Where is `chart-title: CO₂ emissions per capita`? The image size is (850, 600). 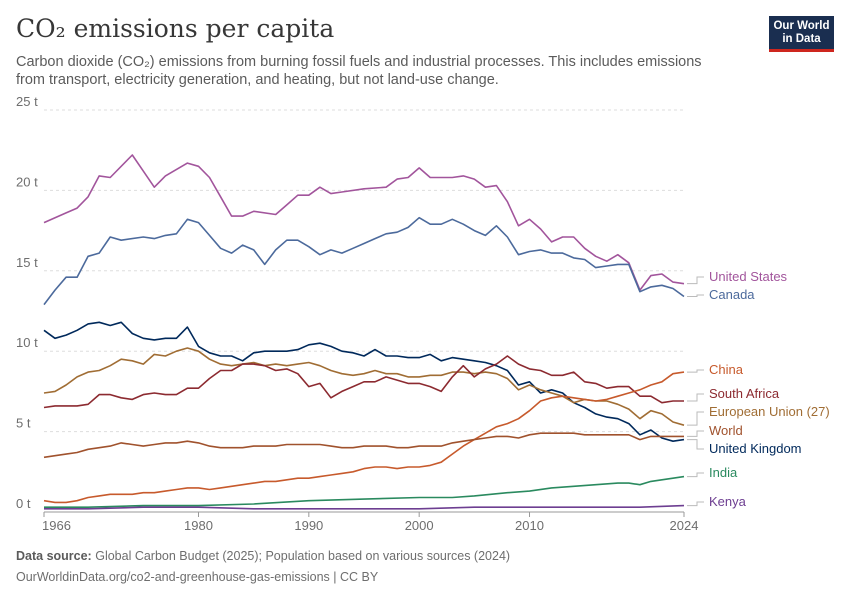 chart-title: CO₂ emissions per capita is located at coordinates (175, 28).